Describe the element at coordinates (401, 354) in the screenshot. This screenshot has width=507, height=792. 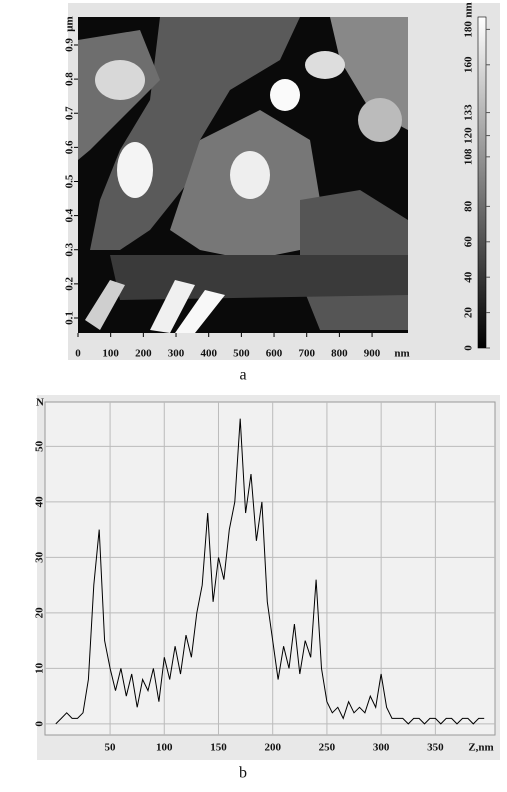
I see `x-axis-label: nm` at that location.